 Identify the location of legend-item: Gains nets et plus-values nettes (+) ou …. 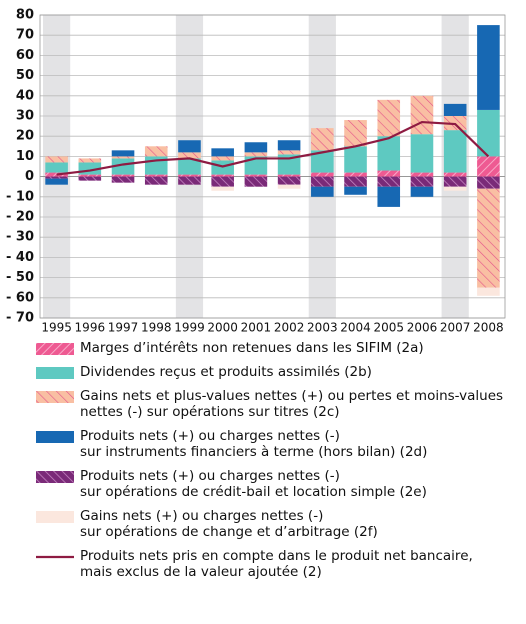
(281, 404).